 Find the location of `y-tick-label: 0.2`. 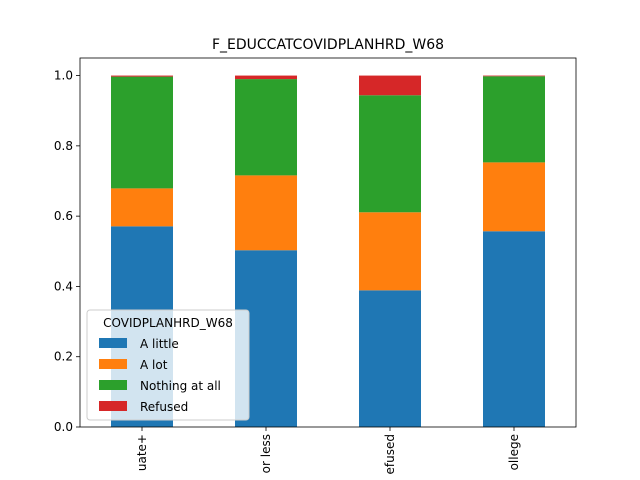

y-tick-label: 0.2 is located at coordinates (63, 357).